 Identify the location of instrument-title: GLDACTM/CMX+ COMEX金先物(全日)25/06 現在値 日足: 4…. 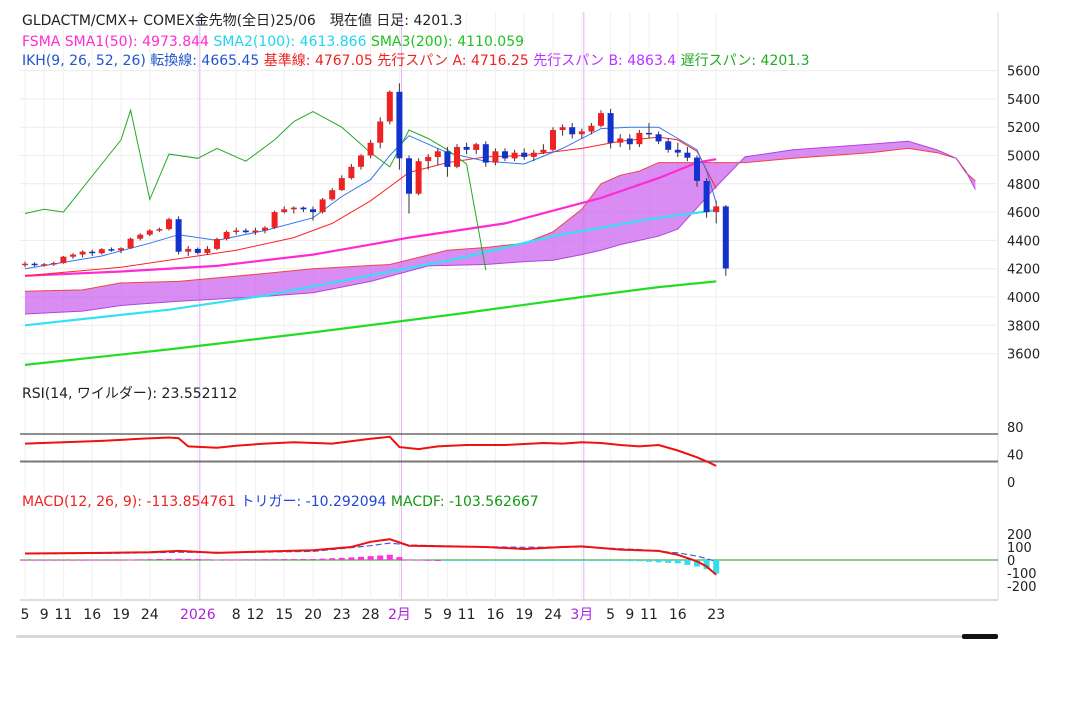
(242, 21).